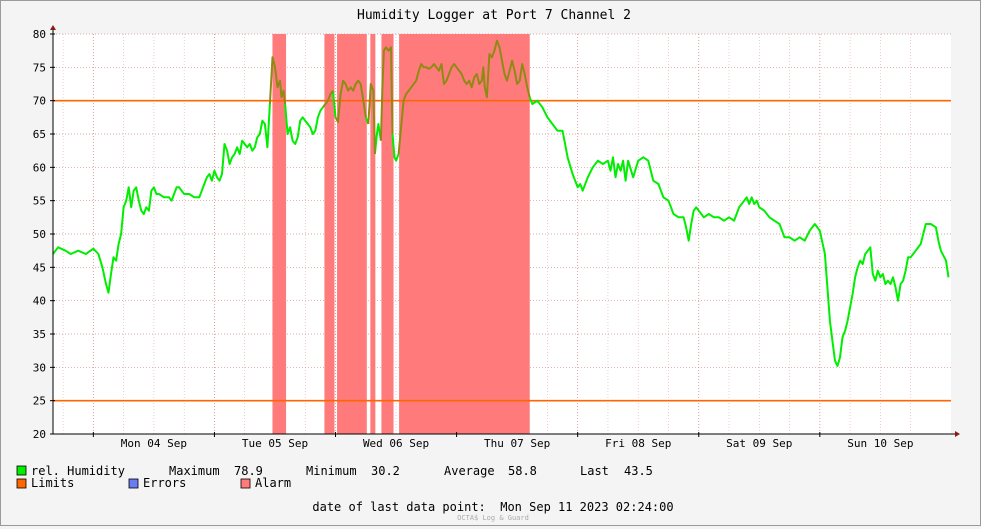 The image size is (981, 529). I want to click on y-tick-label: 55, so click(39, 201).